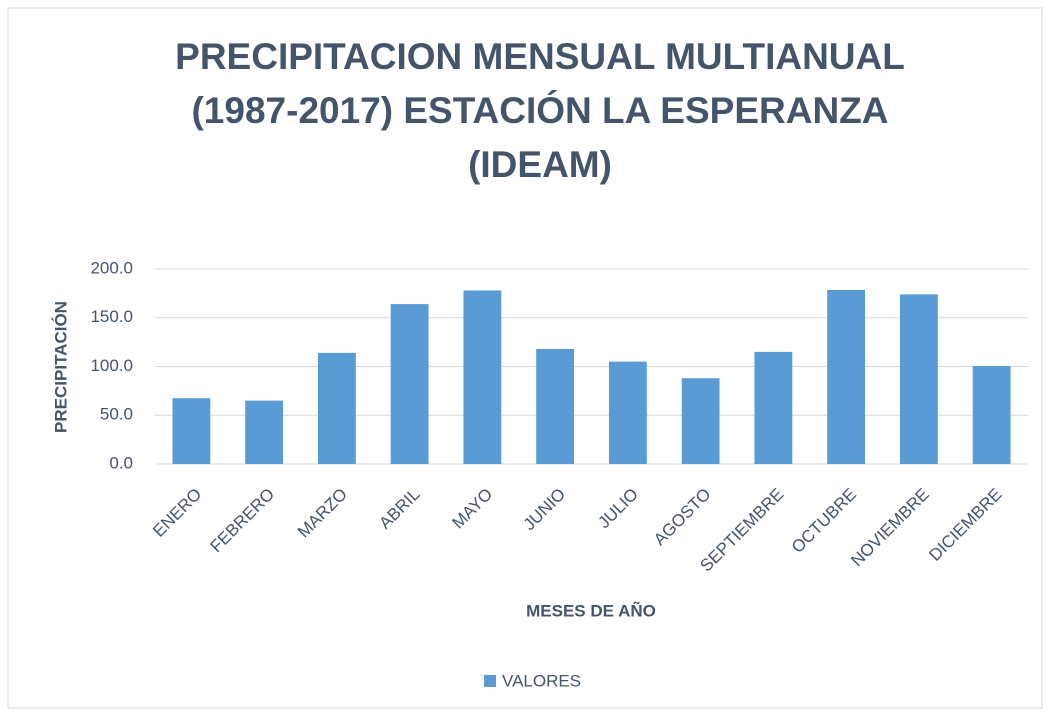 The image size is (1050, 715). Describe the element at coordinates (322, 513) in the screenshot. I see `x-tick-label: MARZO` at that location.